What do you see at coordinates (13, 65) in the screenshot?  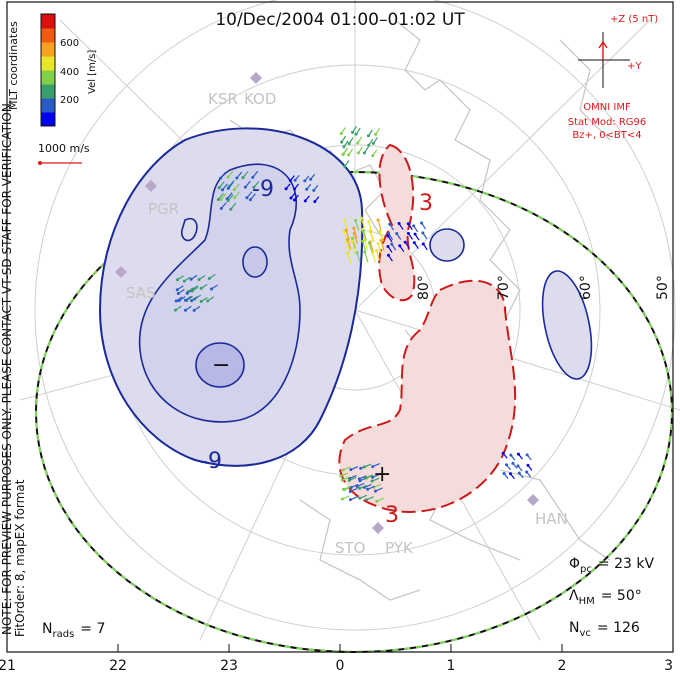 I see `coordinate-label: MLT coordinates` at bounding box center [13, 65].